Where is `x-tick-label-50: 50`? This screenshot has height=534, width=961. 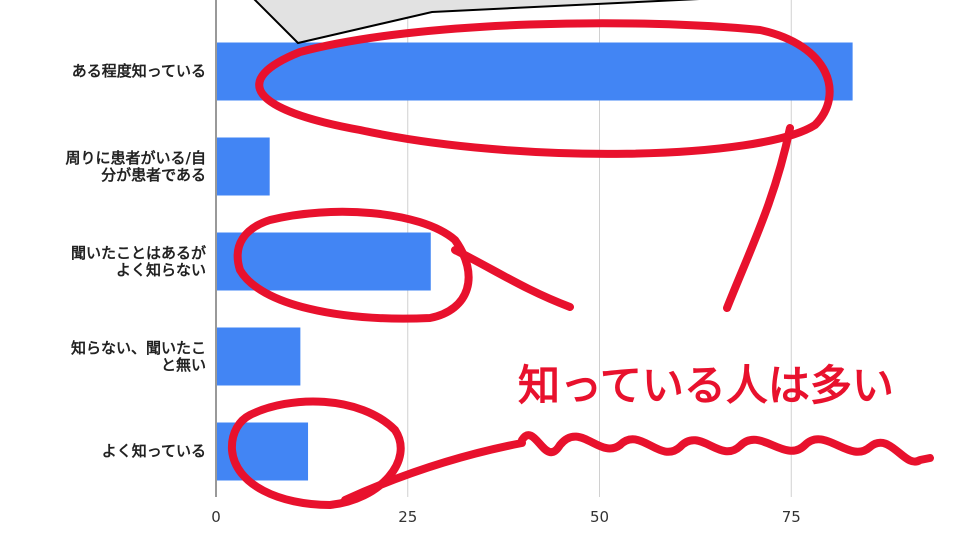 x-tick-label-50: 50 is located at coordinates (599, 517).